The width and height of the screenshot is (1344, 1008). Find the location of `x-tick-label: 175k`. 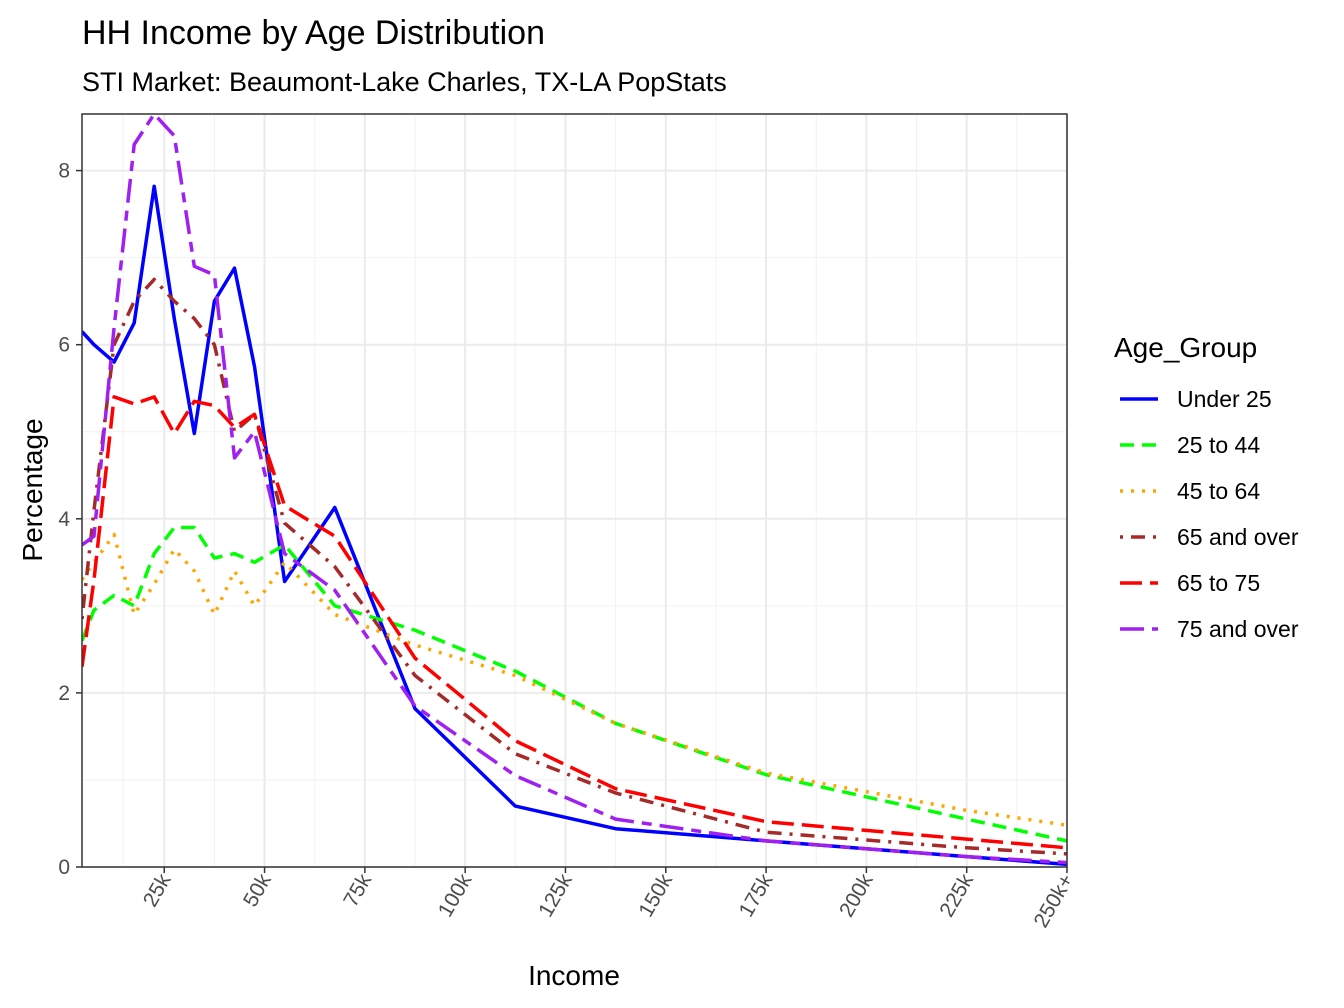

x-tick-label: 175k is located at coordinates (756, 895).